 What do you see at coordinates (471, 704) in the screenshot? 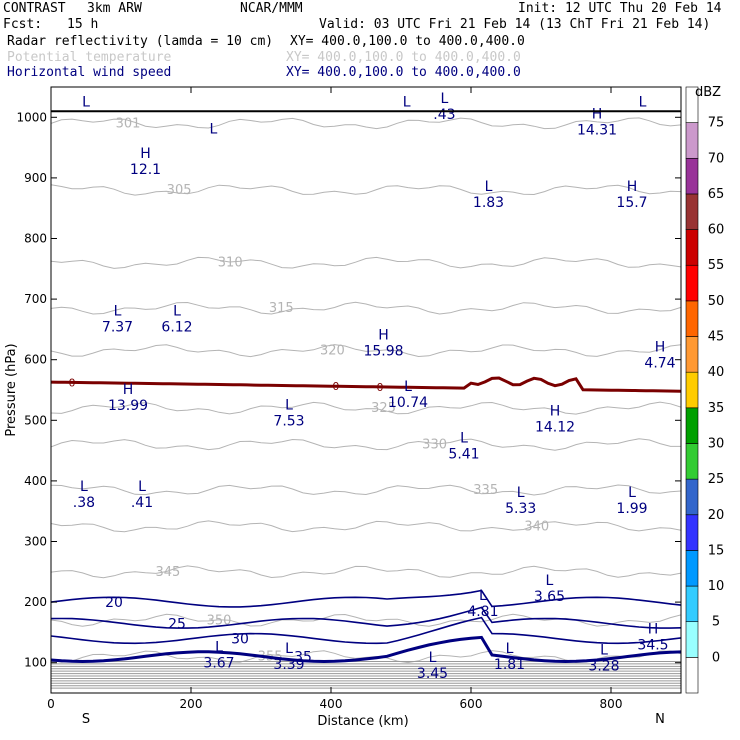
I see `x-tick-label: 600` at bounding box center [471, 704].